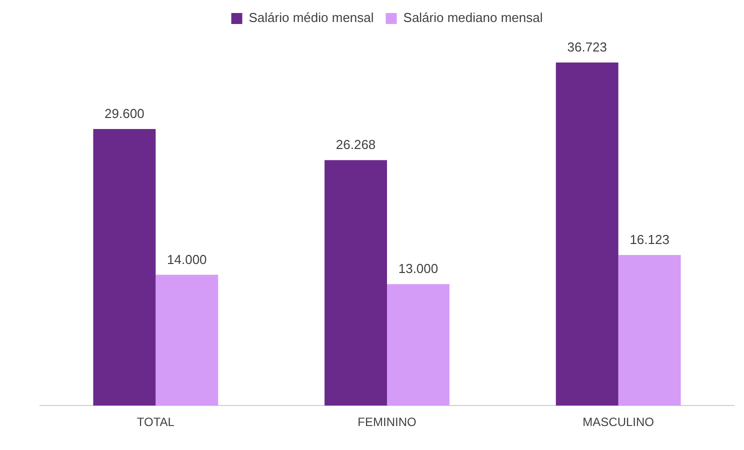 Image resolution: width=744 pixels, height=450 pixels. Describe the element at coordinates (124, 114) in the screenshot. I see `data-label: 29.600` at that location.